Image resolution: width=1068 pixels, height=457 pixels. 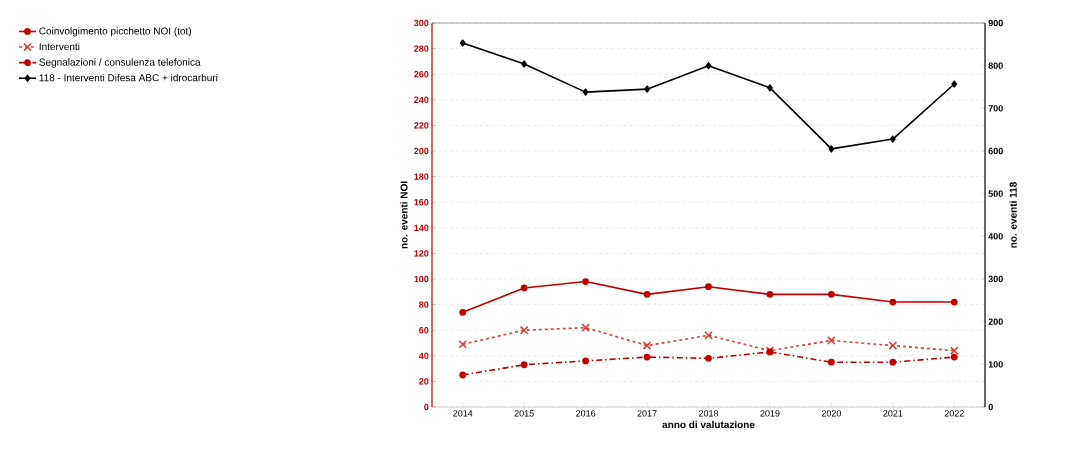 I want to click on y2-tick-label: 500, so click(x=995, y=193).